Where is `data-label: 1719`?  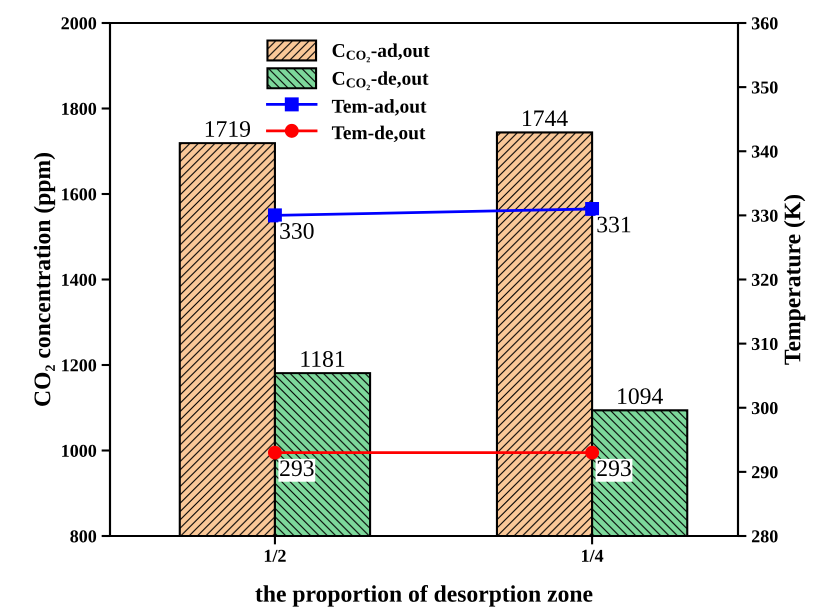
data-label: 1719 is located at coordinates (228, 129).